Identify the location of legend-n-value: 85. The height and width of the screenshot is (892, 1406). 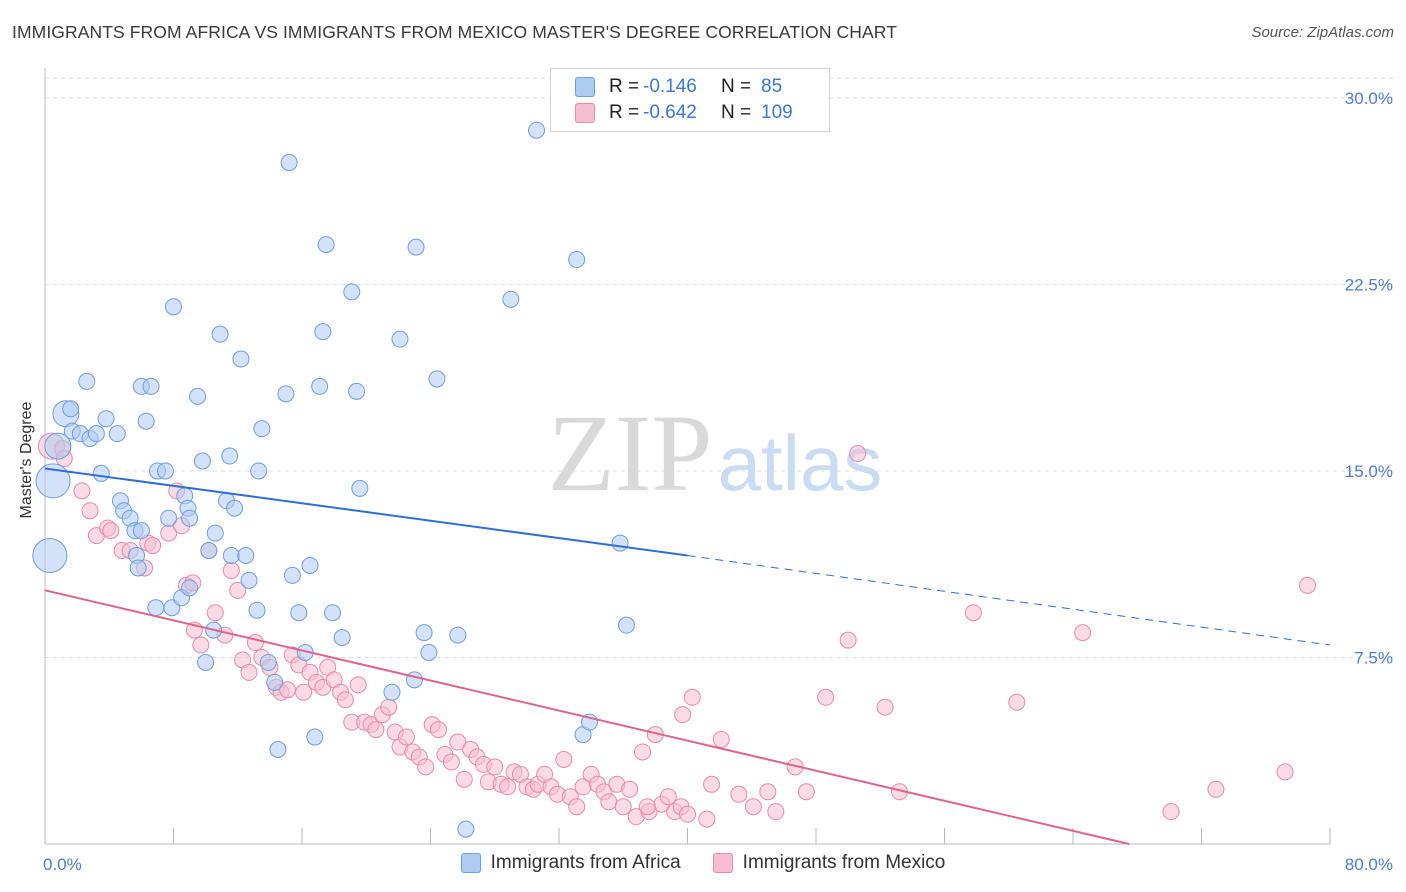
(772, 86).